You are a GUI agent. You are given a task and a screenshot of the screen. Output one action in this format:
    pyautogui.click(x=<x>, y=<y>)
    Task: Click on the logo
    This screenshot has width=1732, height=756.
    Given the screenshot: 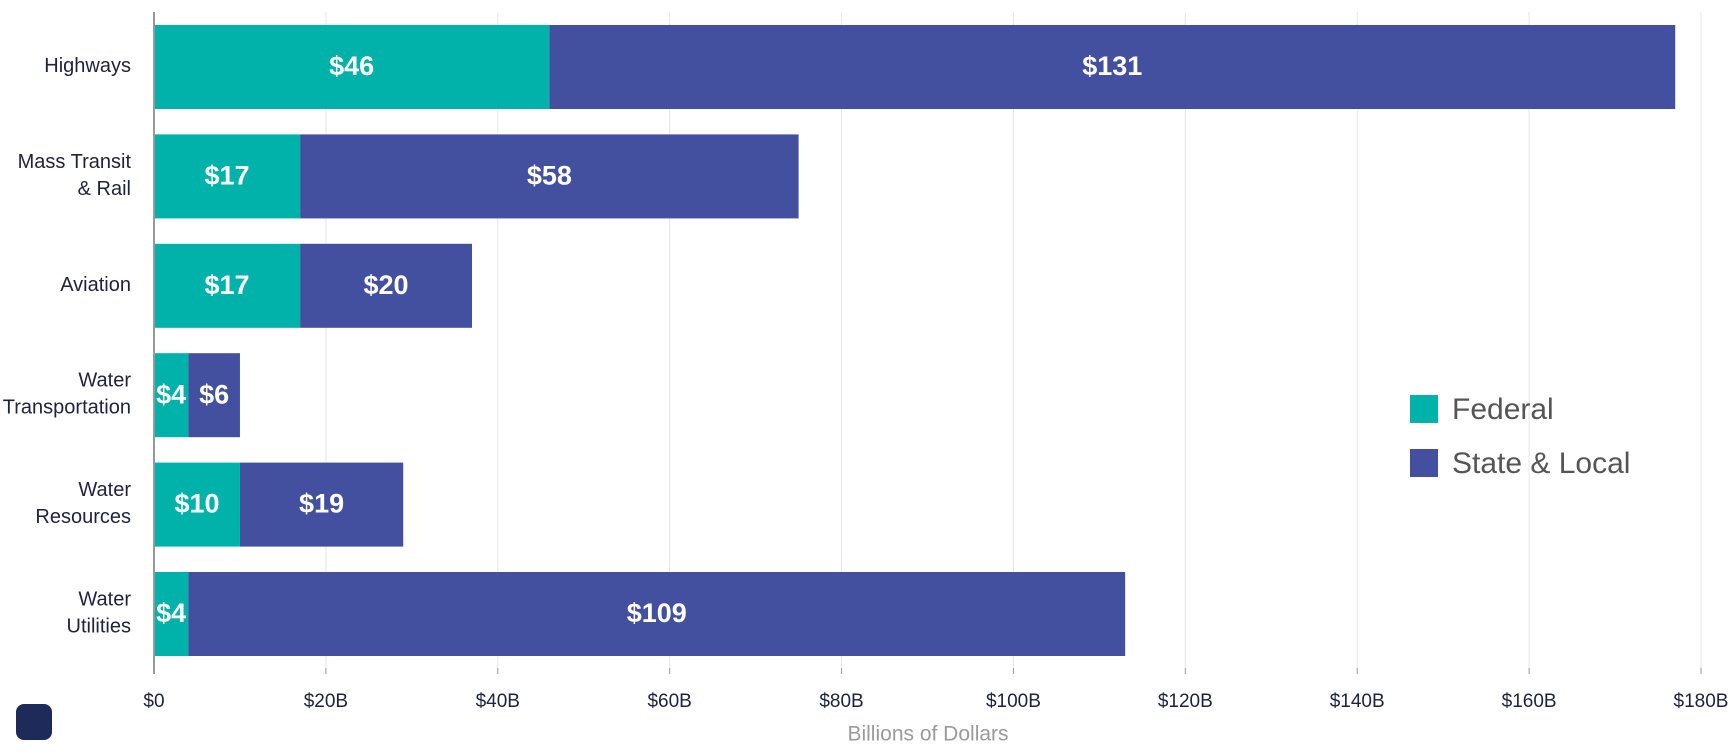 What is the action you would take?
    pyautogui.click(x=34, y=722)
    